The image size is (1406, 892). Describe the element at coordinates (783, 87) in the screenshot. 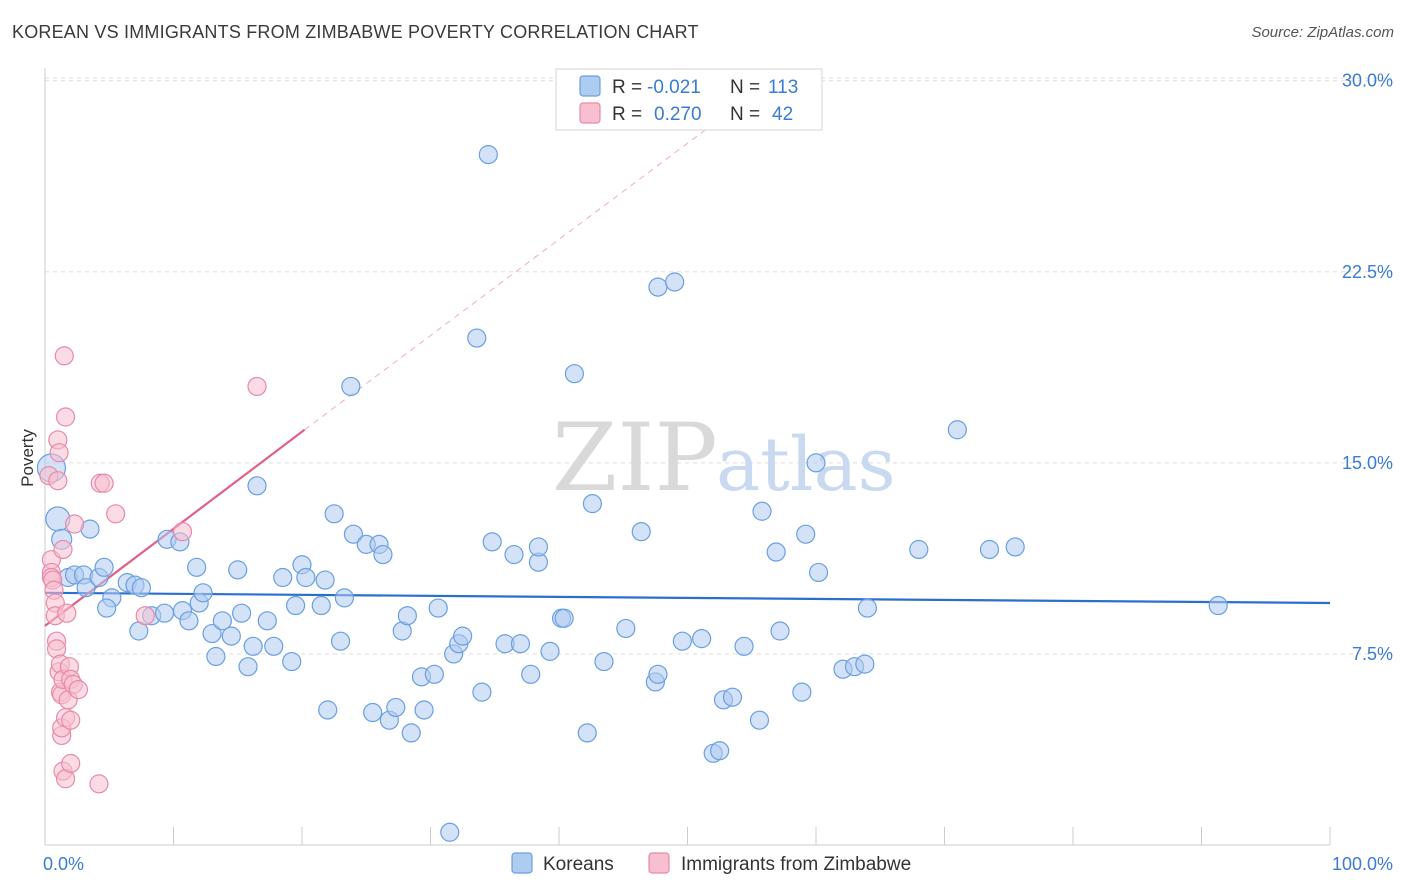

I see `legend-n-value-koreans: 113` at that location.